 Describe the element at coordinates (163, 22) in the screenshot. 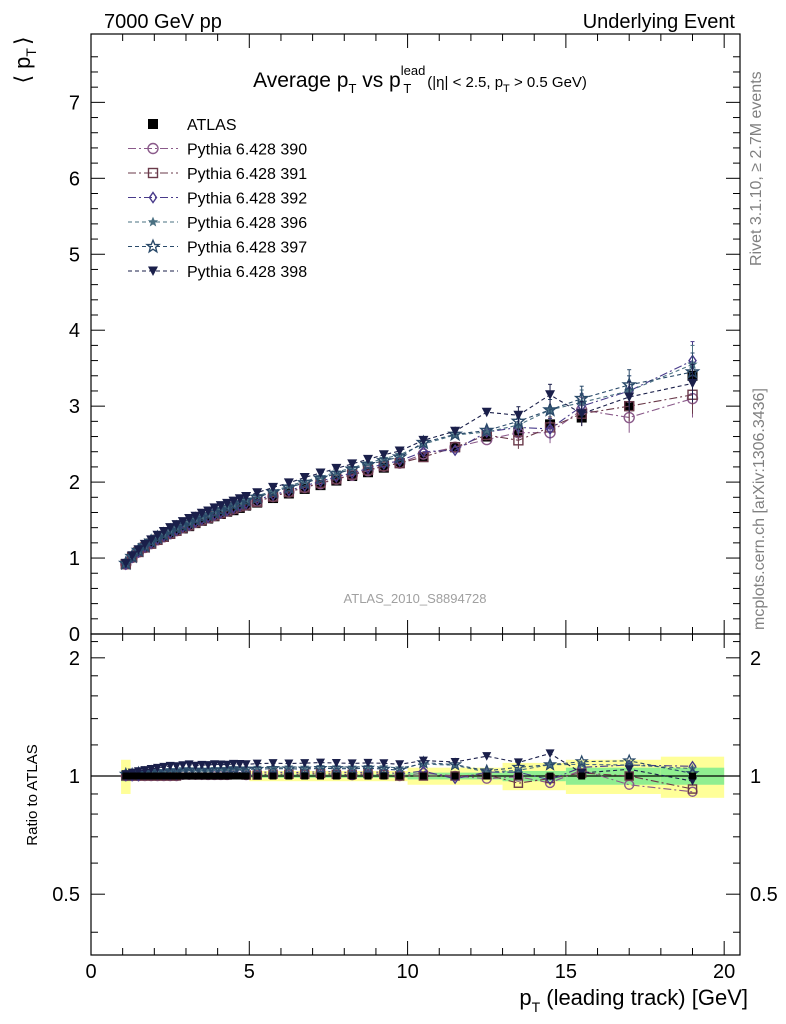

I see `header-collision-label: 7000 GeV pp` at that location.